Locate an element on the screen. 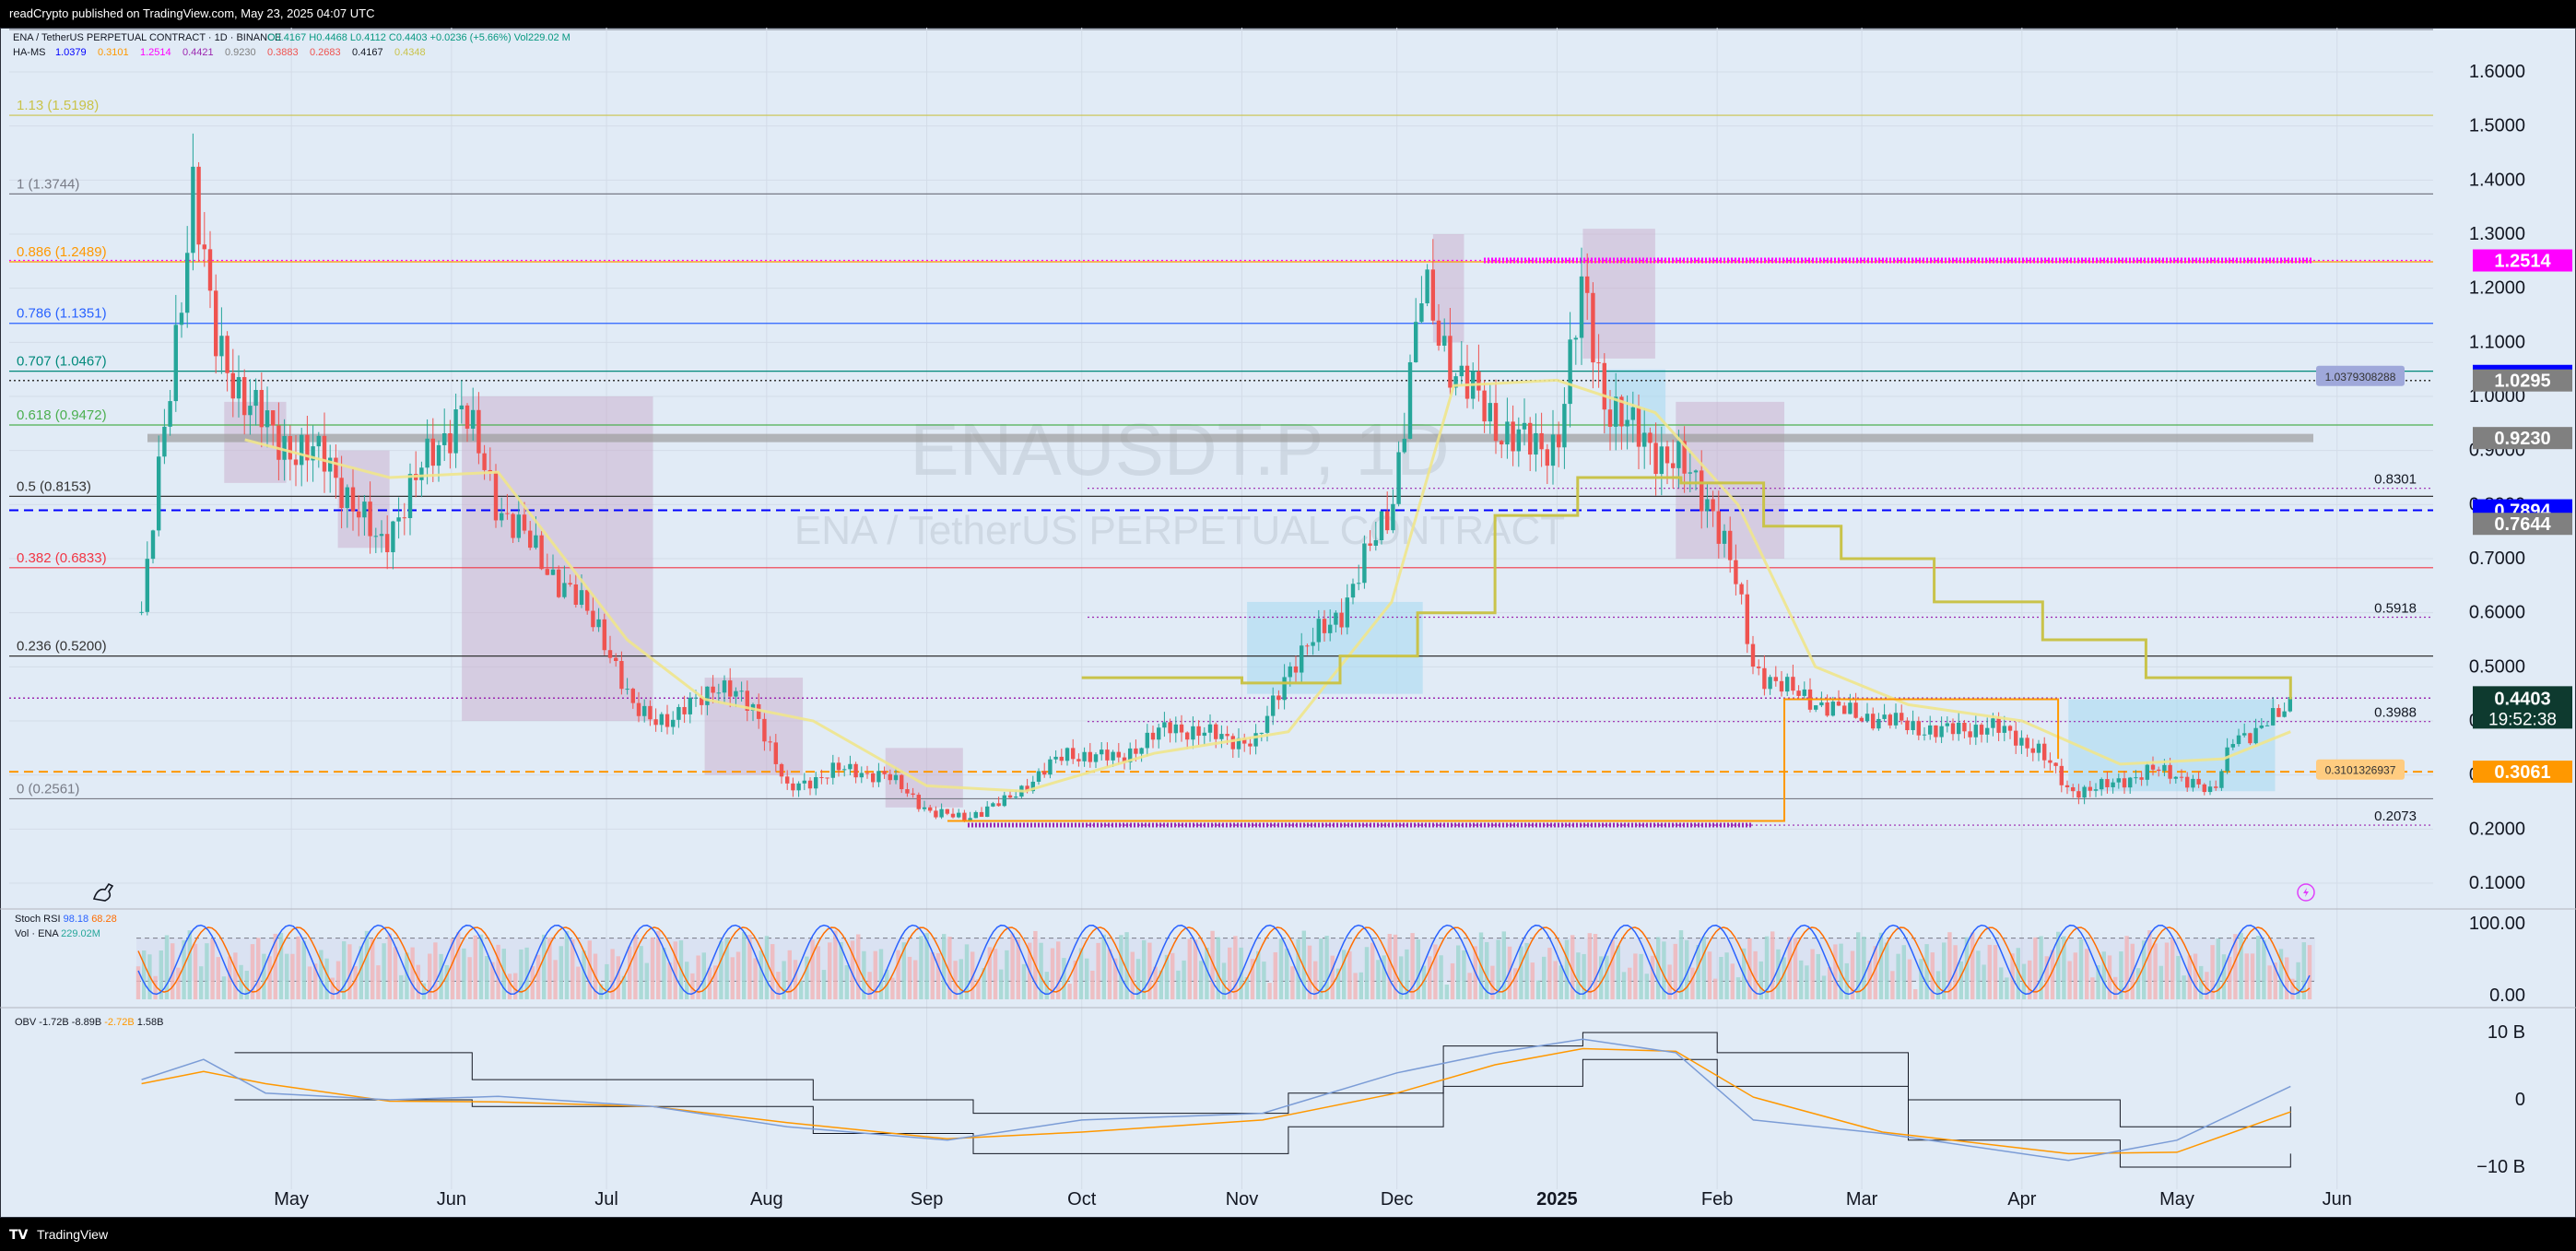  price-tick-label: 0.7000 is located at coordinates (2497, 559).